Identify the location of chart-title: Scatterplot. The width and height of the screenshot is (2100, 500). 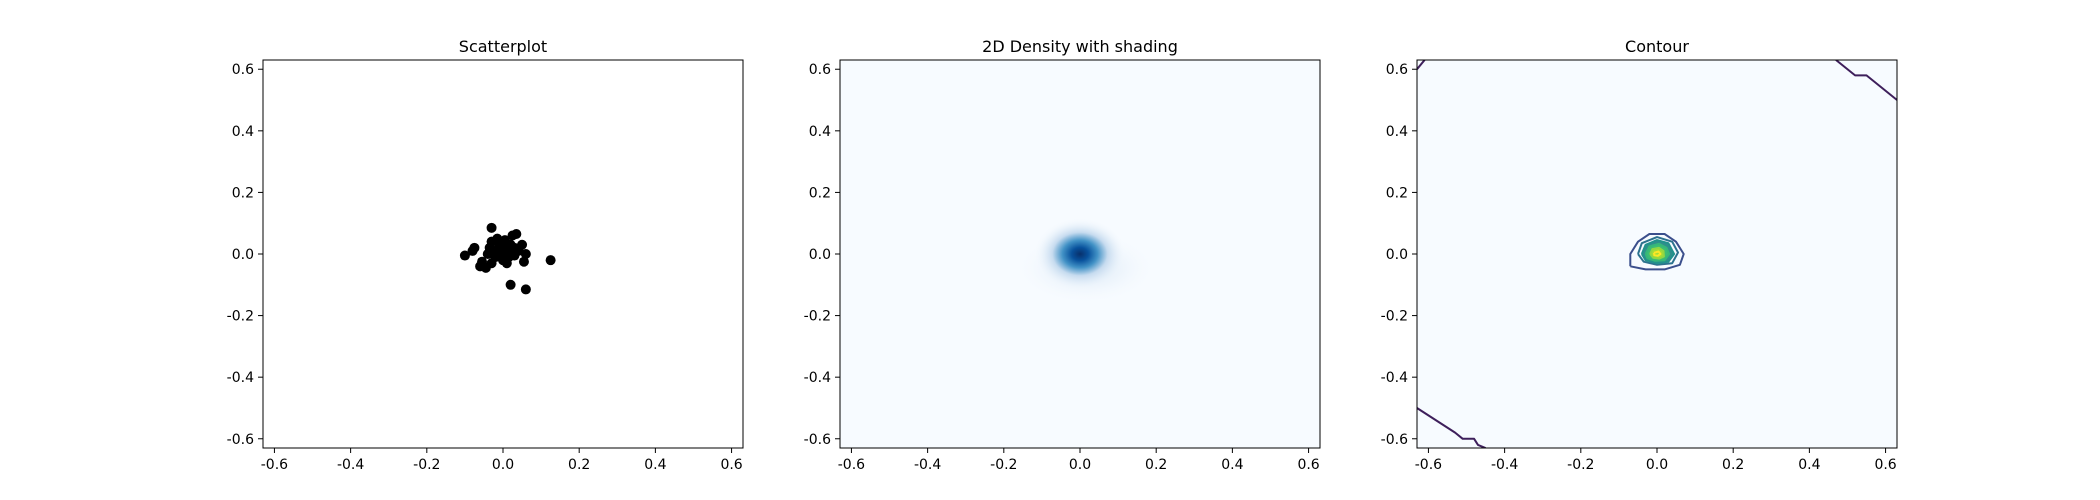
(503, 46).